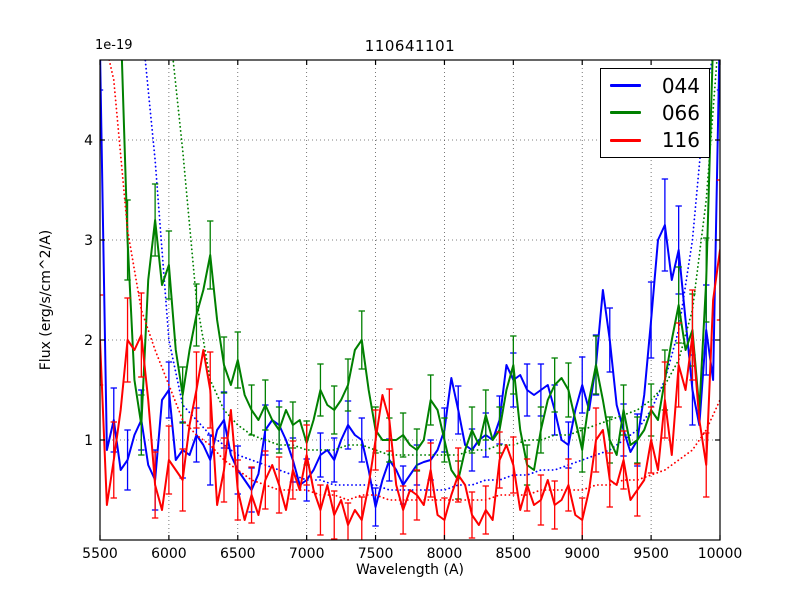 This screenshot has width=800, height=600. Describe the element at coordinates (307, 554) in the screenshot. I see `x-tick-label: 7000` at that location.